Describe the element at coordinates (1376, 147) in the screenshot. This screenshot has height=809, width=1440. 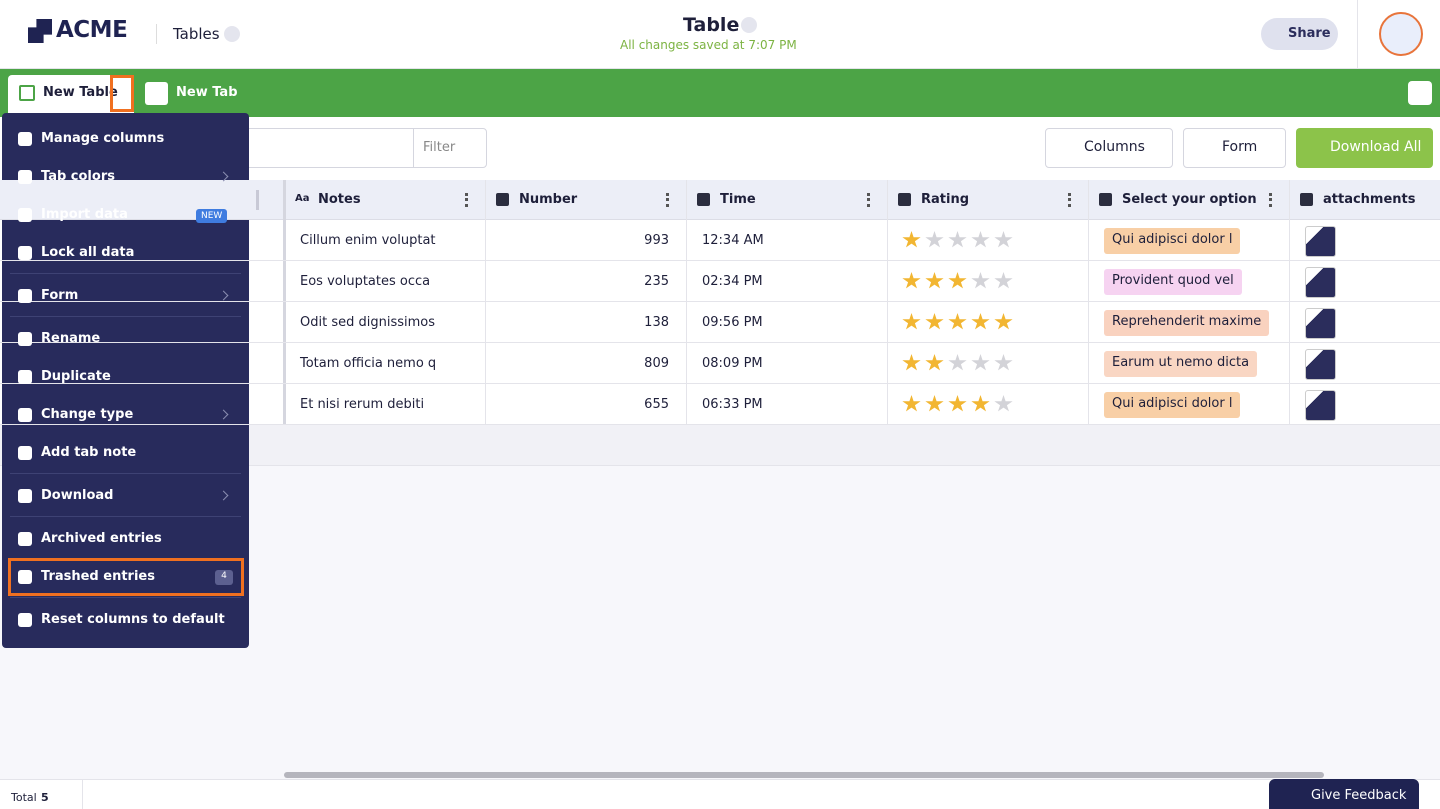
I see `download-label: Download All` at that location.